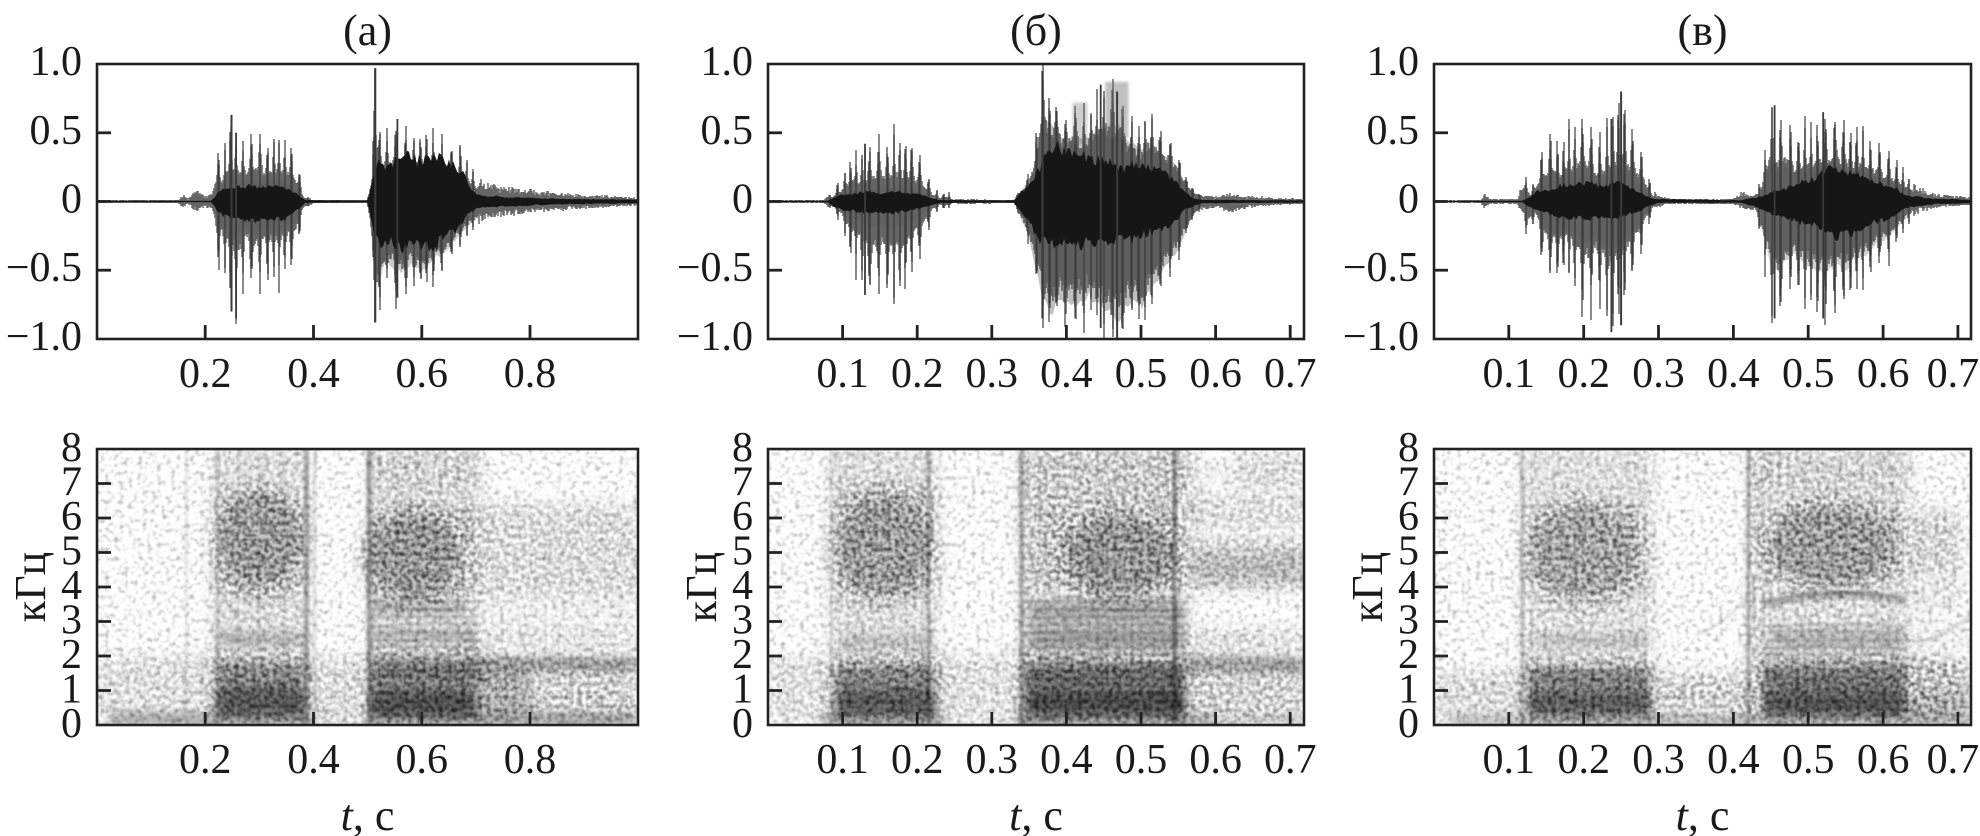 The image size is (1980, 836). What do you see at coordinates (1036, 30) in the screenshot?
I see `svg-text: (б)` at bounding box center [1036, 30].